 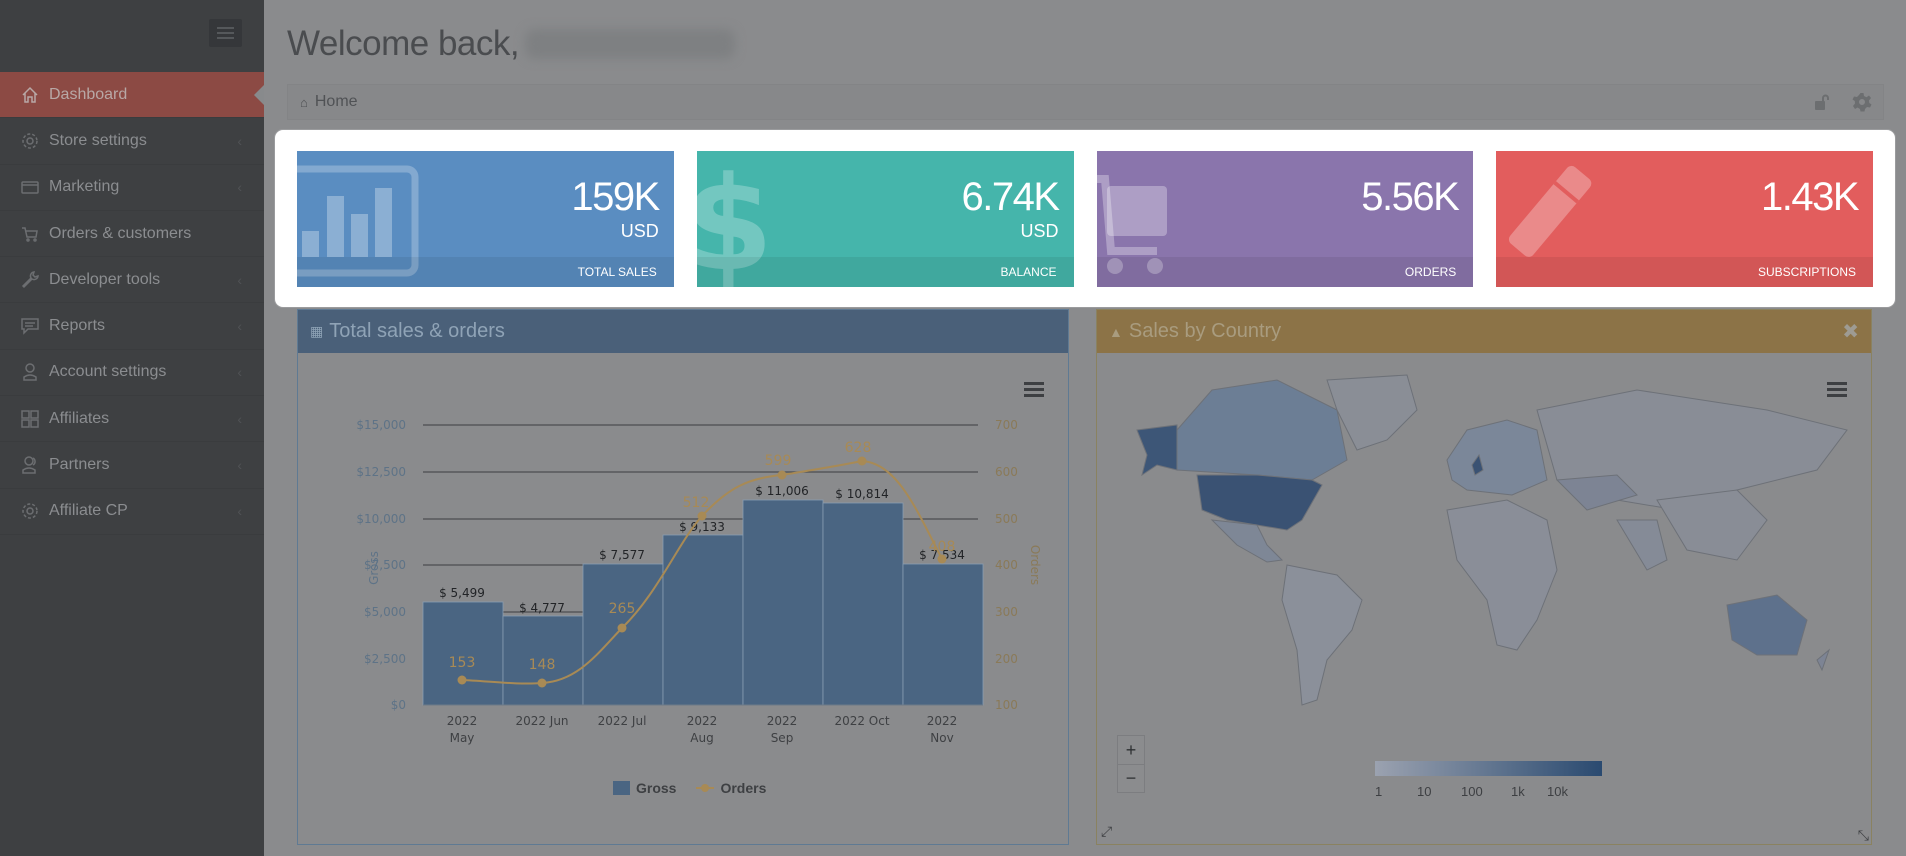 I want to click on svg-text: Aug, so click(x=701, y=738).